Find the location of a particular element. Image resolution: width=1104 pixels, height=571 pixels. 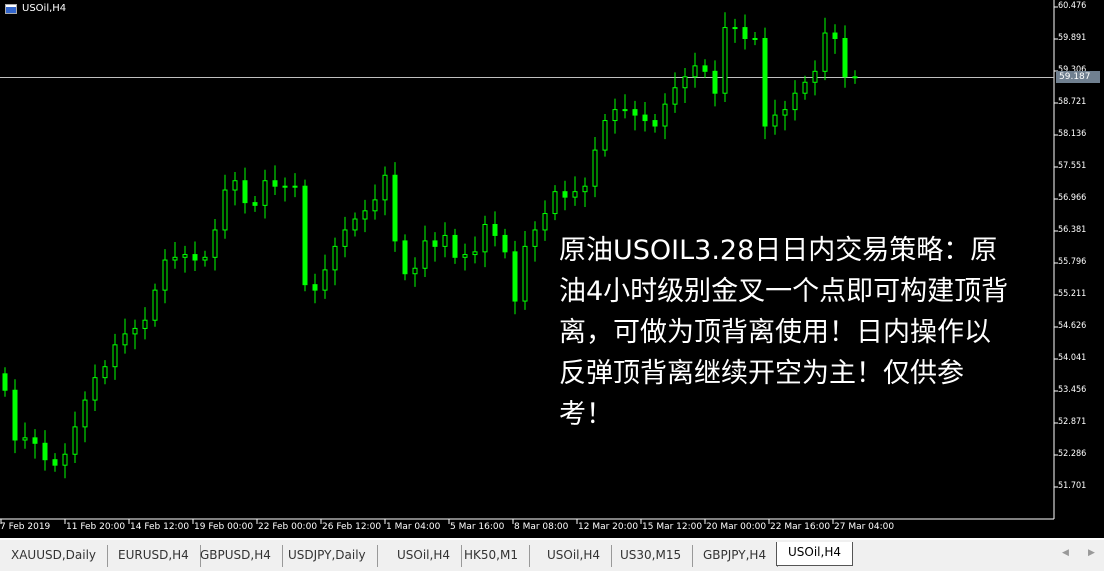

price-tick-label: 53.456 is located at coordinates (1072, 390).